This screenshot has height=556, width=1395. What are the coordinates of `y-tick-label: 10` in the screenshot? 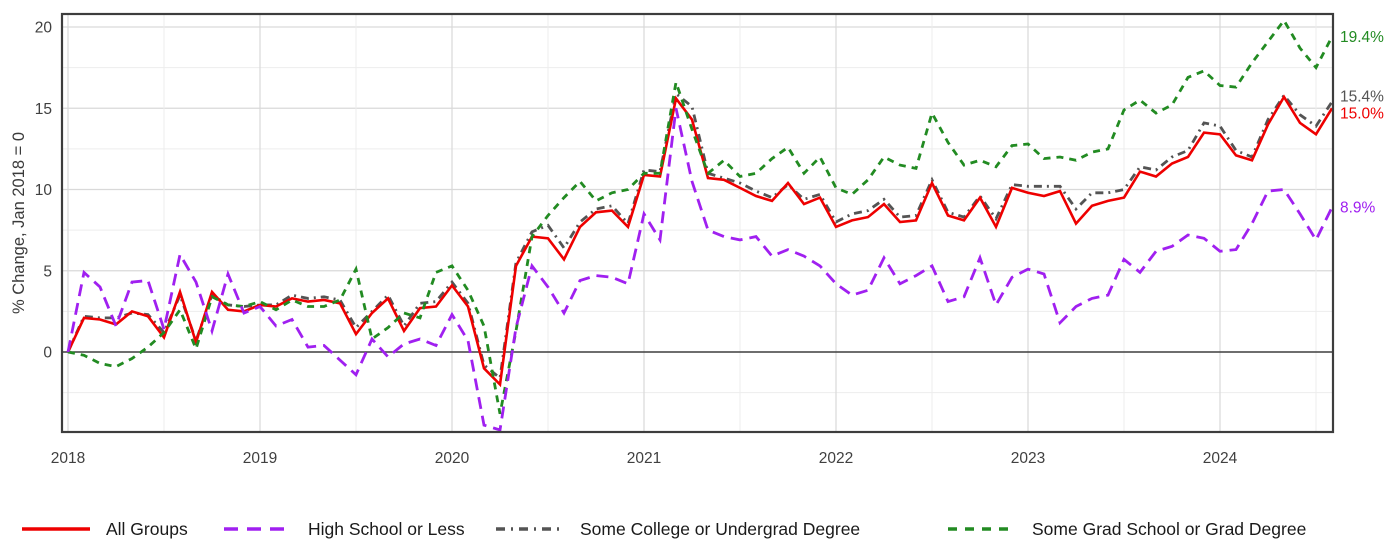 It's located at (44, 190).